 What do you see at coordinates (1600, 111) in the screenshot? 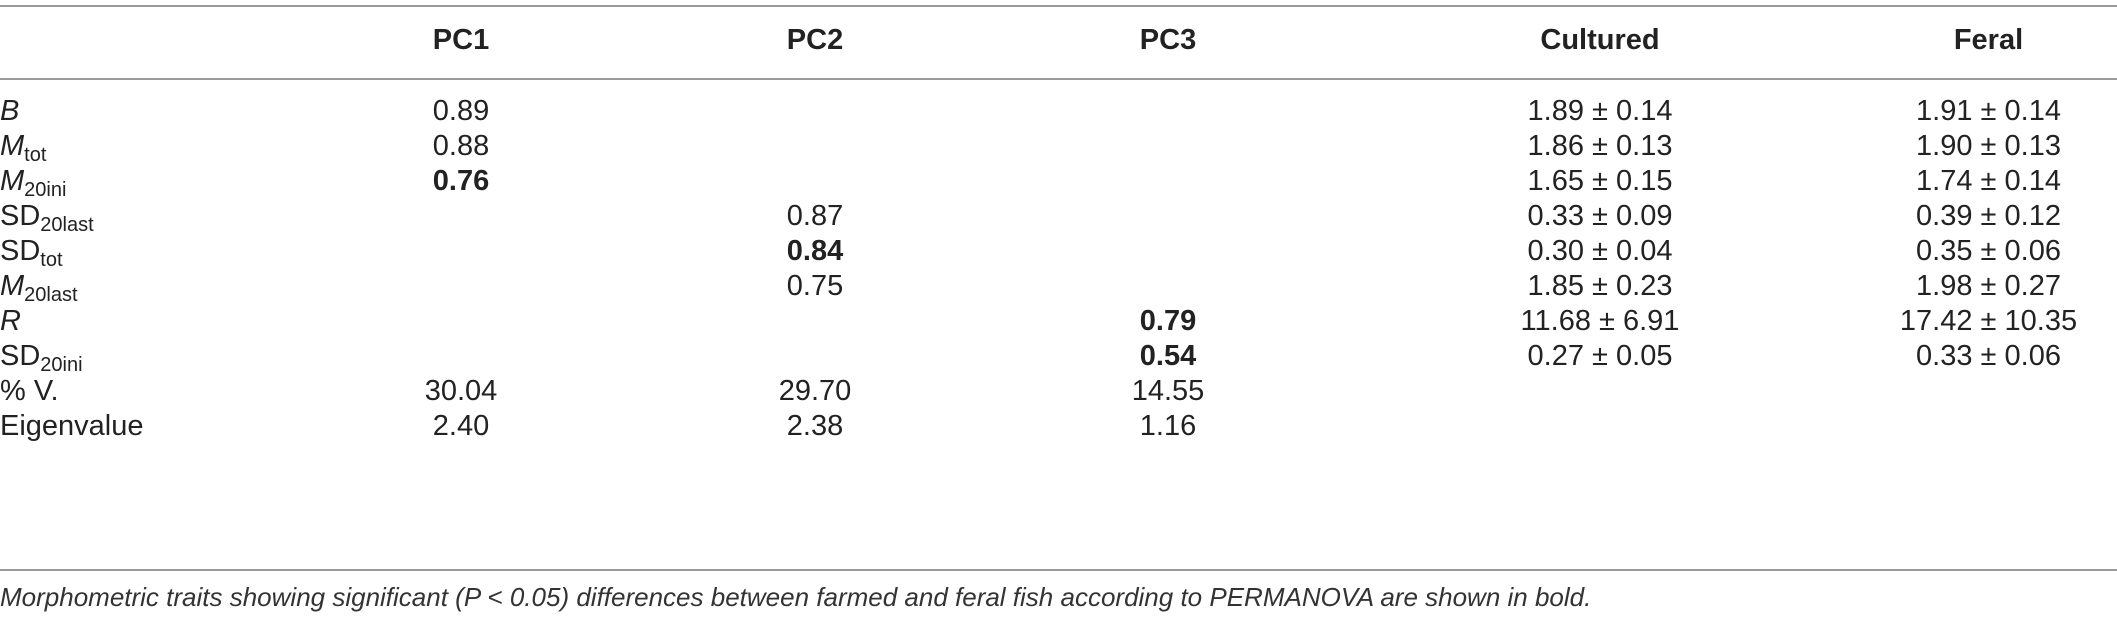
I see `cultured-value: 1.89 ± 0.14` at bounding box center [1600, 111].